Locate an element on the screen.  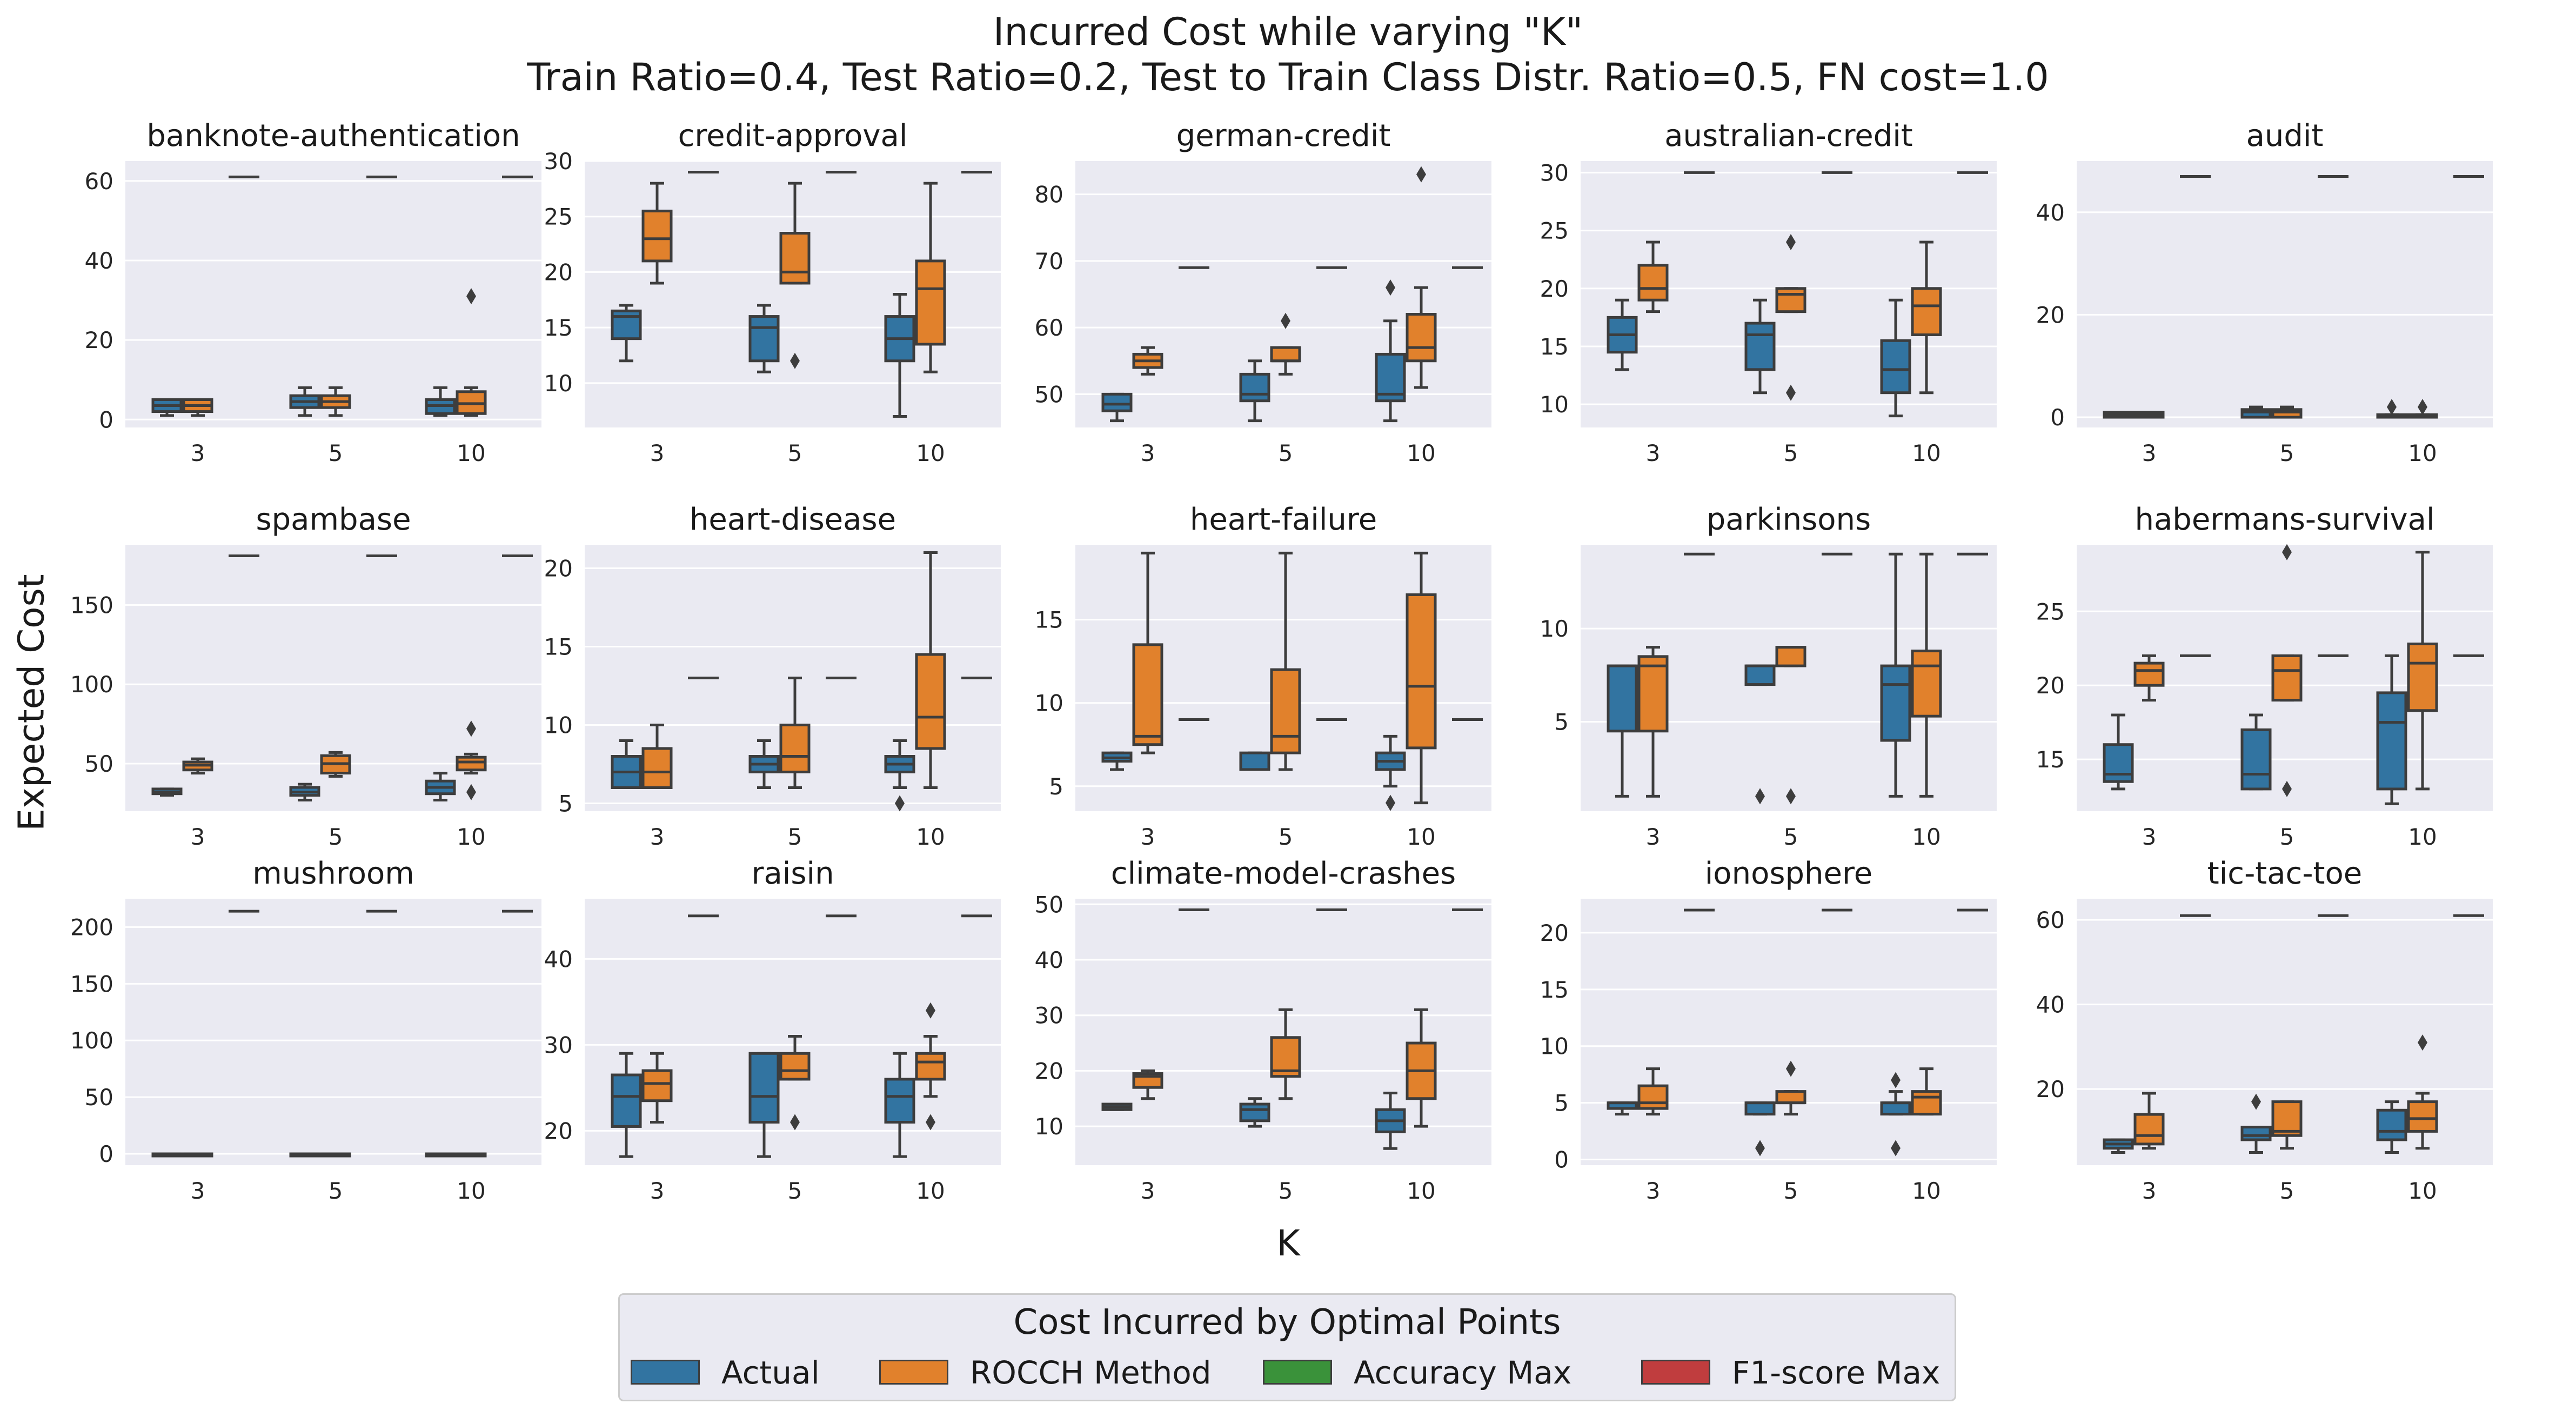
panel-title: tic-tac-toe is located at coordinates (2284, 873).